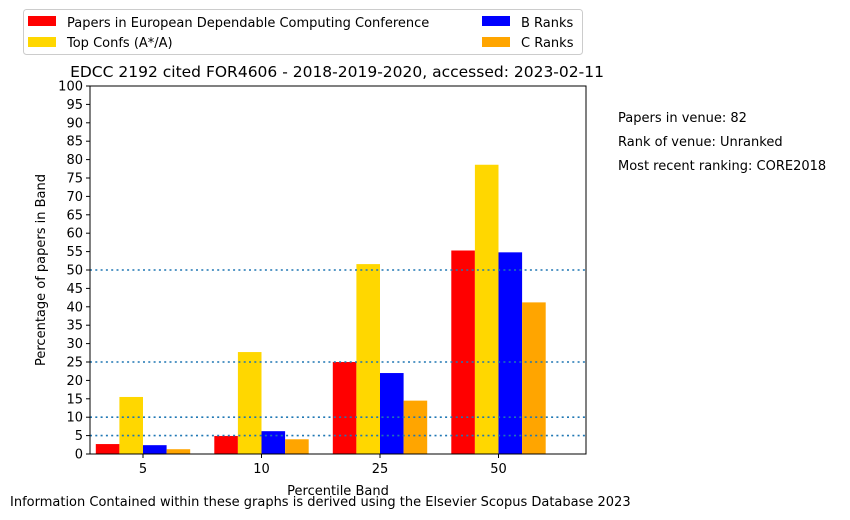  I want to click on y-axis-label: Percentage of papers in Band, so click(41, 270).